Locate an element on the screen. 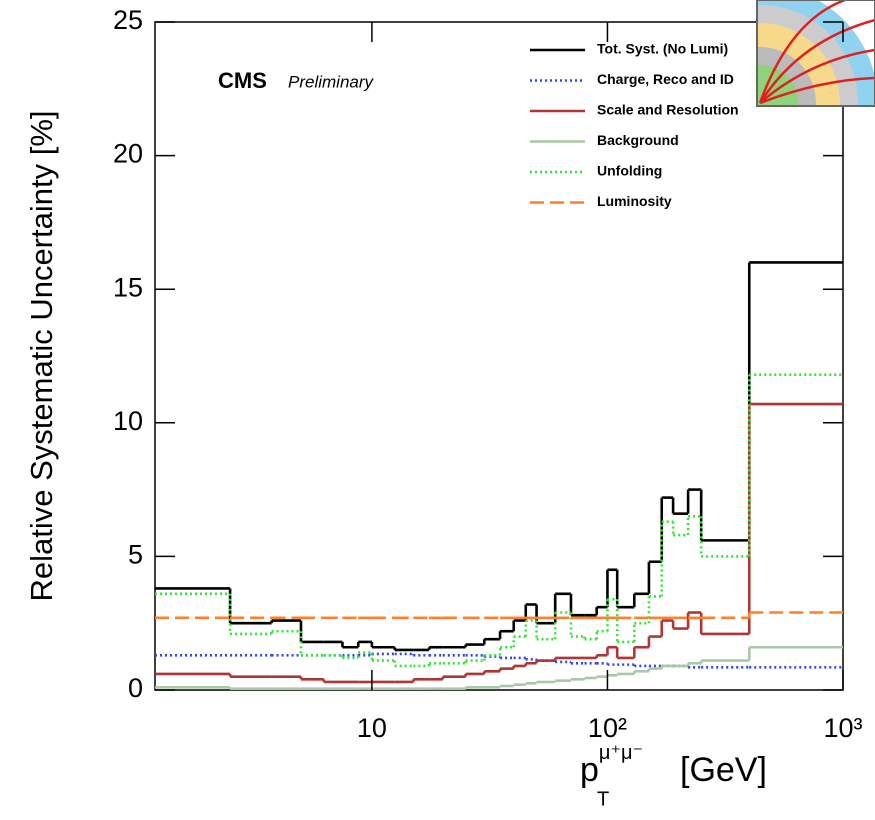 The image size is (875, 820). legend-label: Scale and Resolution is located at coordinates (668, 110).